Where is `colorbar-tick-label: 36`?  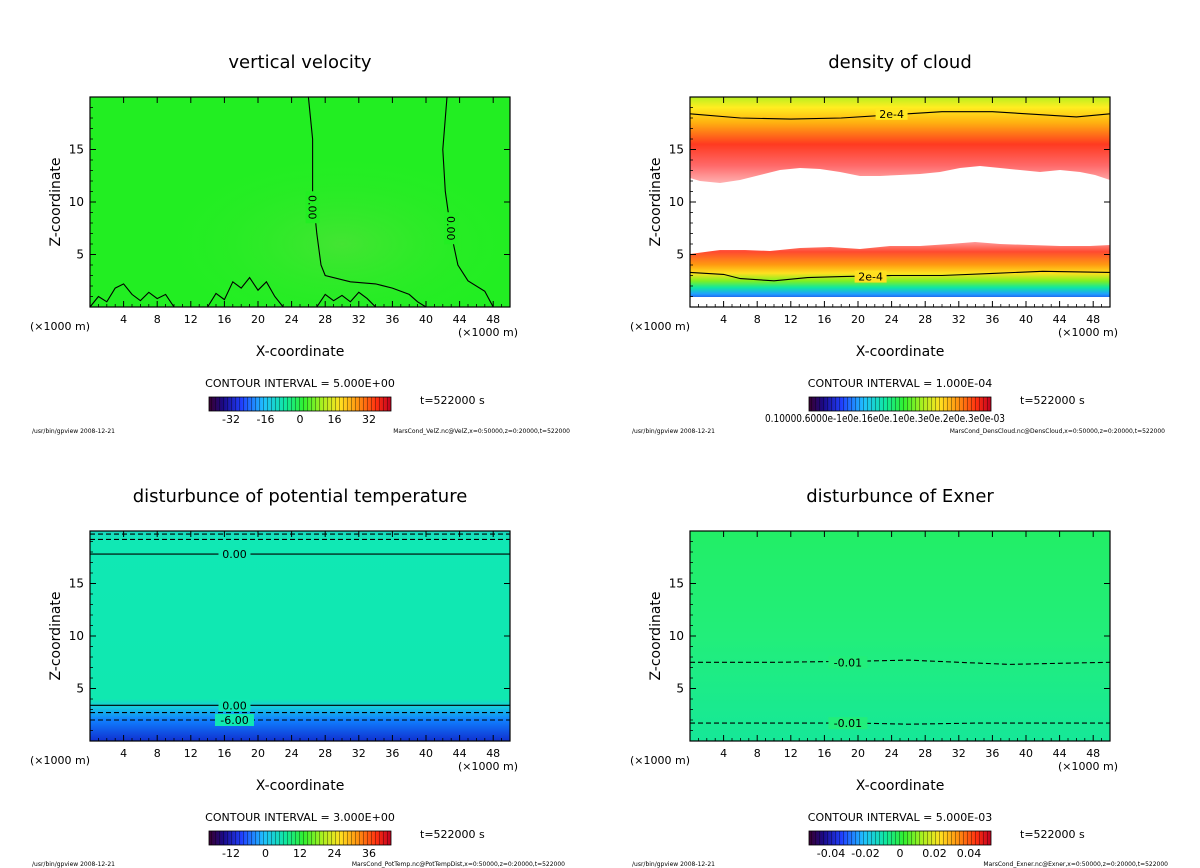 colorbar-tick-label: 36 is located at coordinates (369, 853).